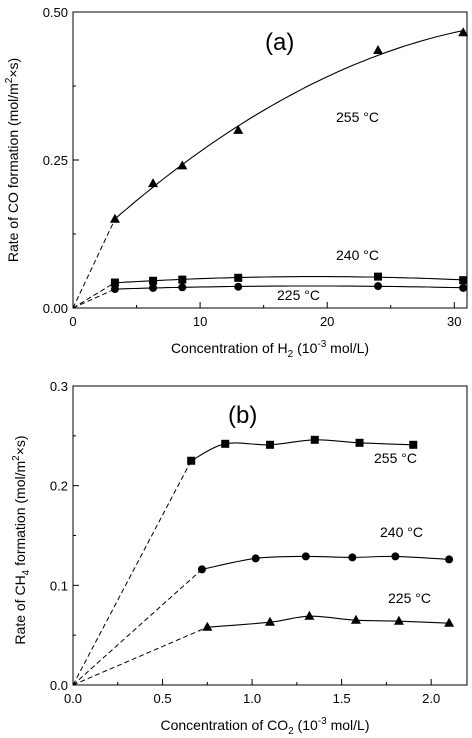 The image size is (472, 738). I want to click on panel-a-dashed-extrapolations, so click(94, 263).